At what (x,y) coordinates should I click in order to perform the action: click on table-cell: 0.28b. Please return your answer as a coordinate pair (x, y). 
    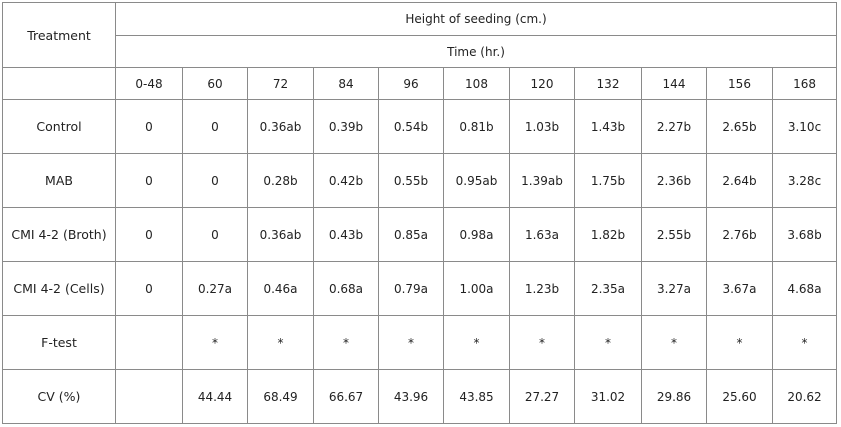
    Looking at the image, I should click on (280, 180).